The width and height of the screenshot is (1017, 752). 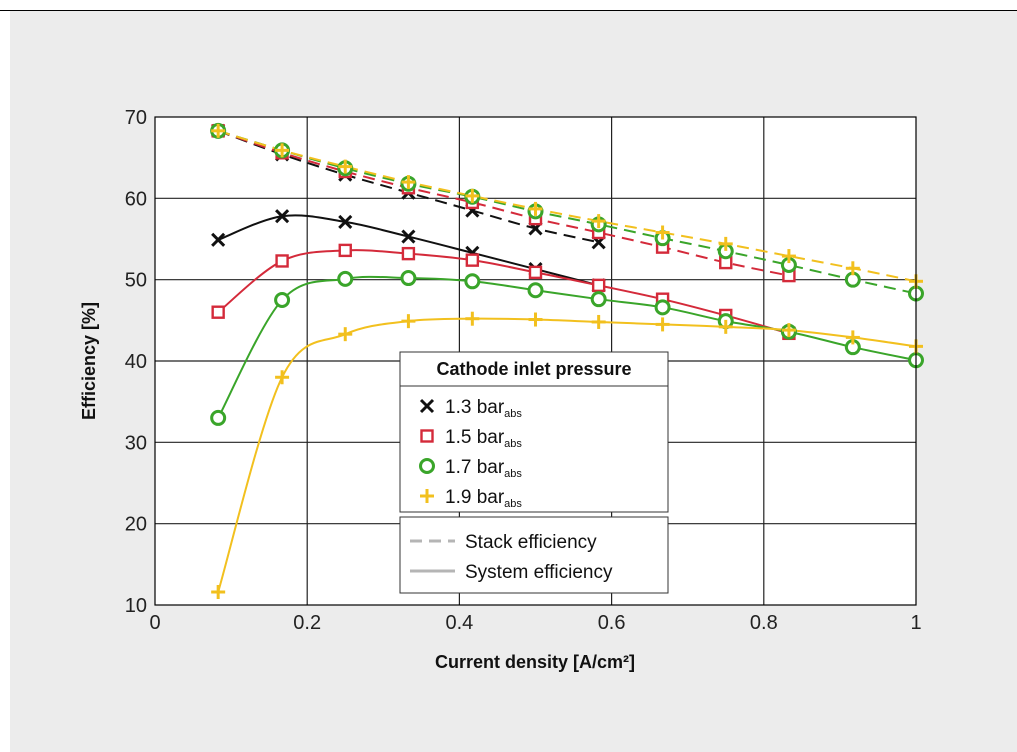 I want to click on y-tick-label: 10, so click(x=136, y=606).